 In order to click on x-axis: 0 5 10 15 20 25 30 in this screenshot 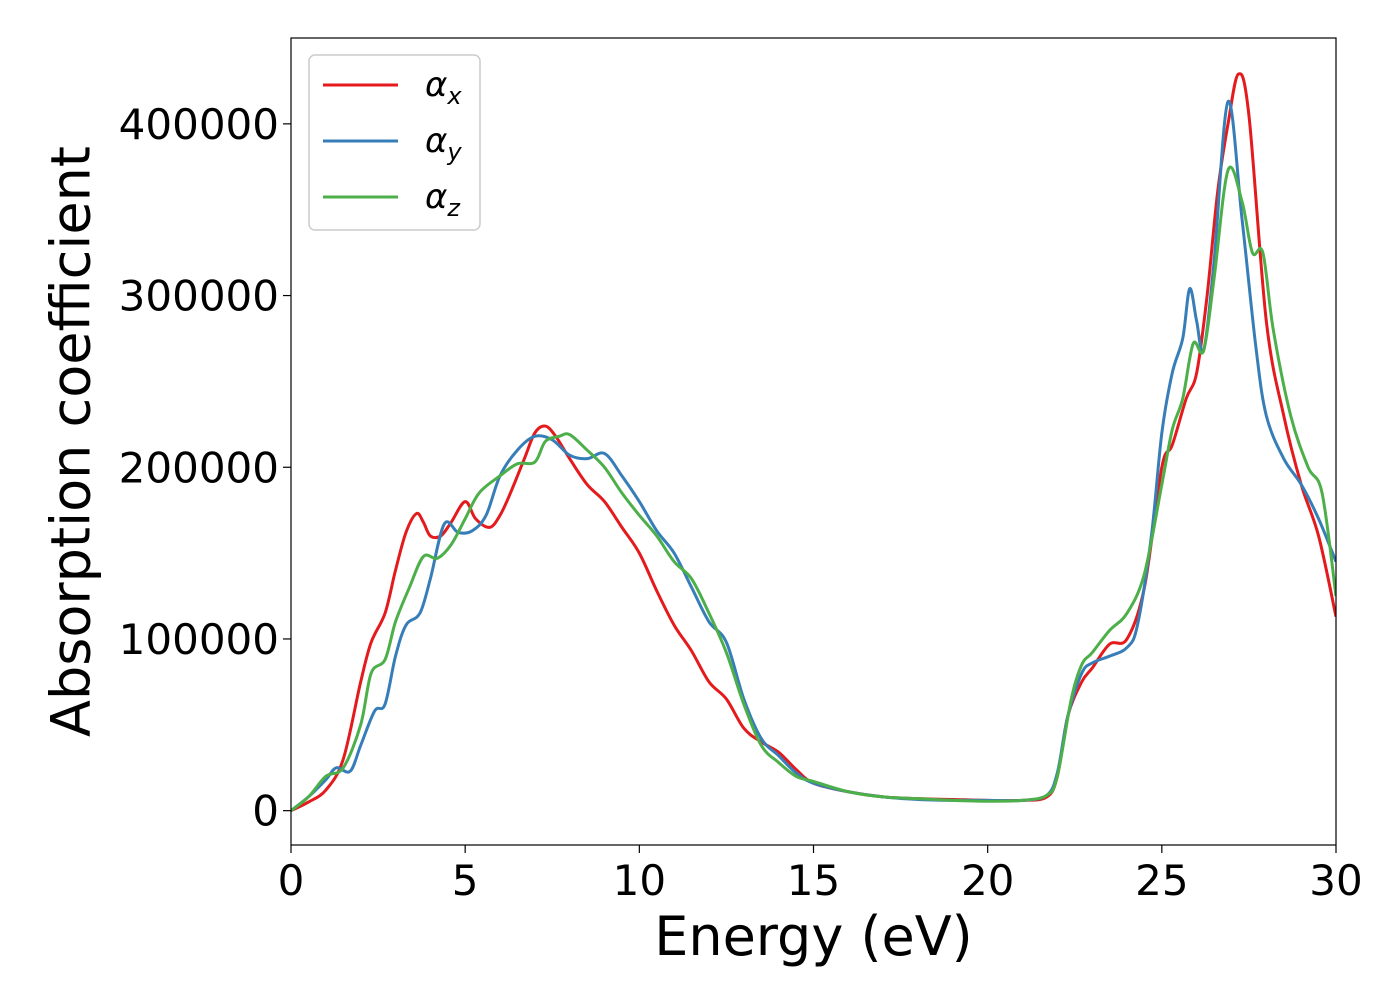, I will do `click(820, 875)`.